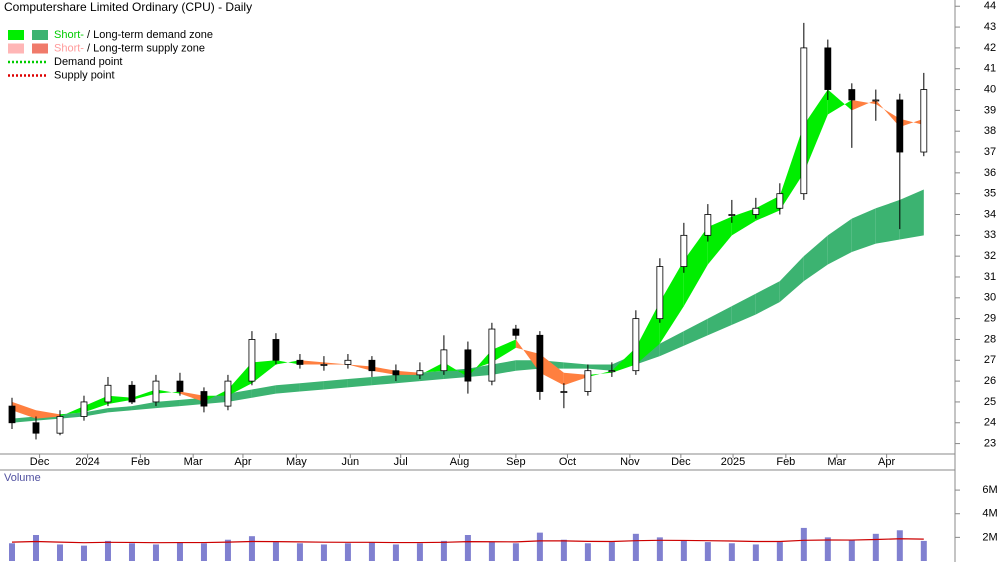 The image size is (1000, 562). Describe the element at coordinates (733, 462) in the screenshot. I see `x-tick-label: 2025` at that location.